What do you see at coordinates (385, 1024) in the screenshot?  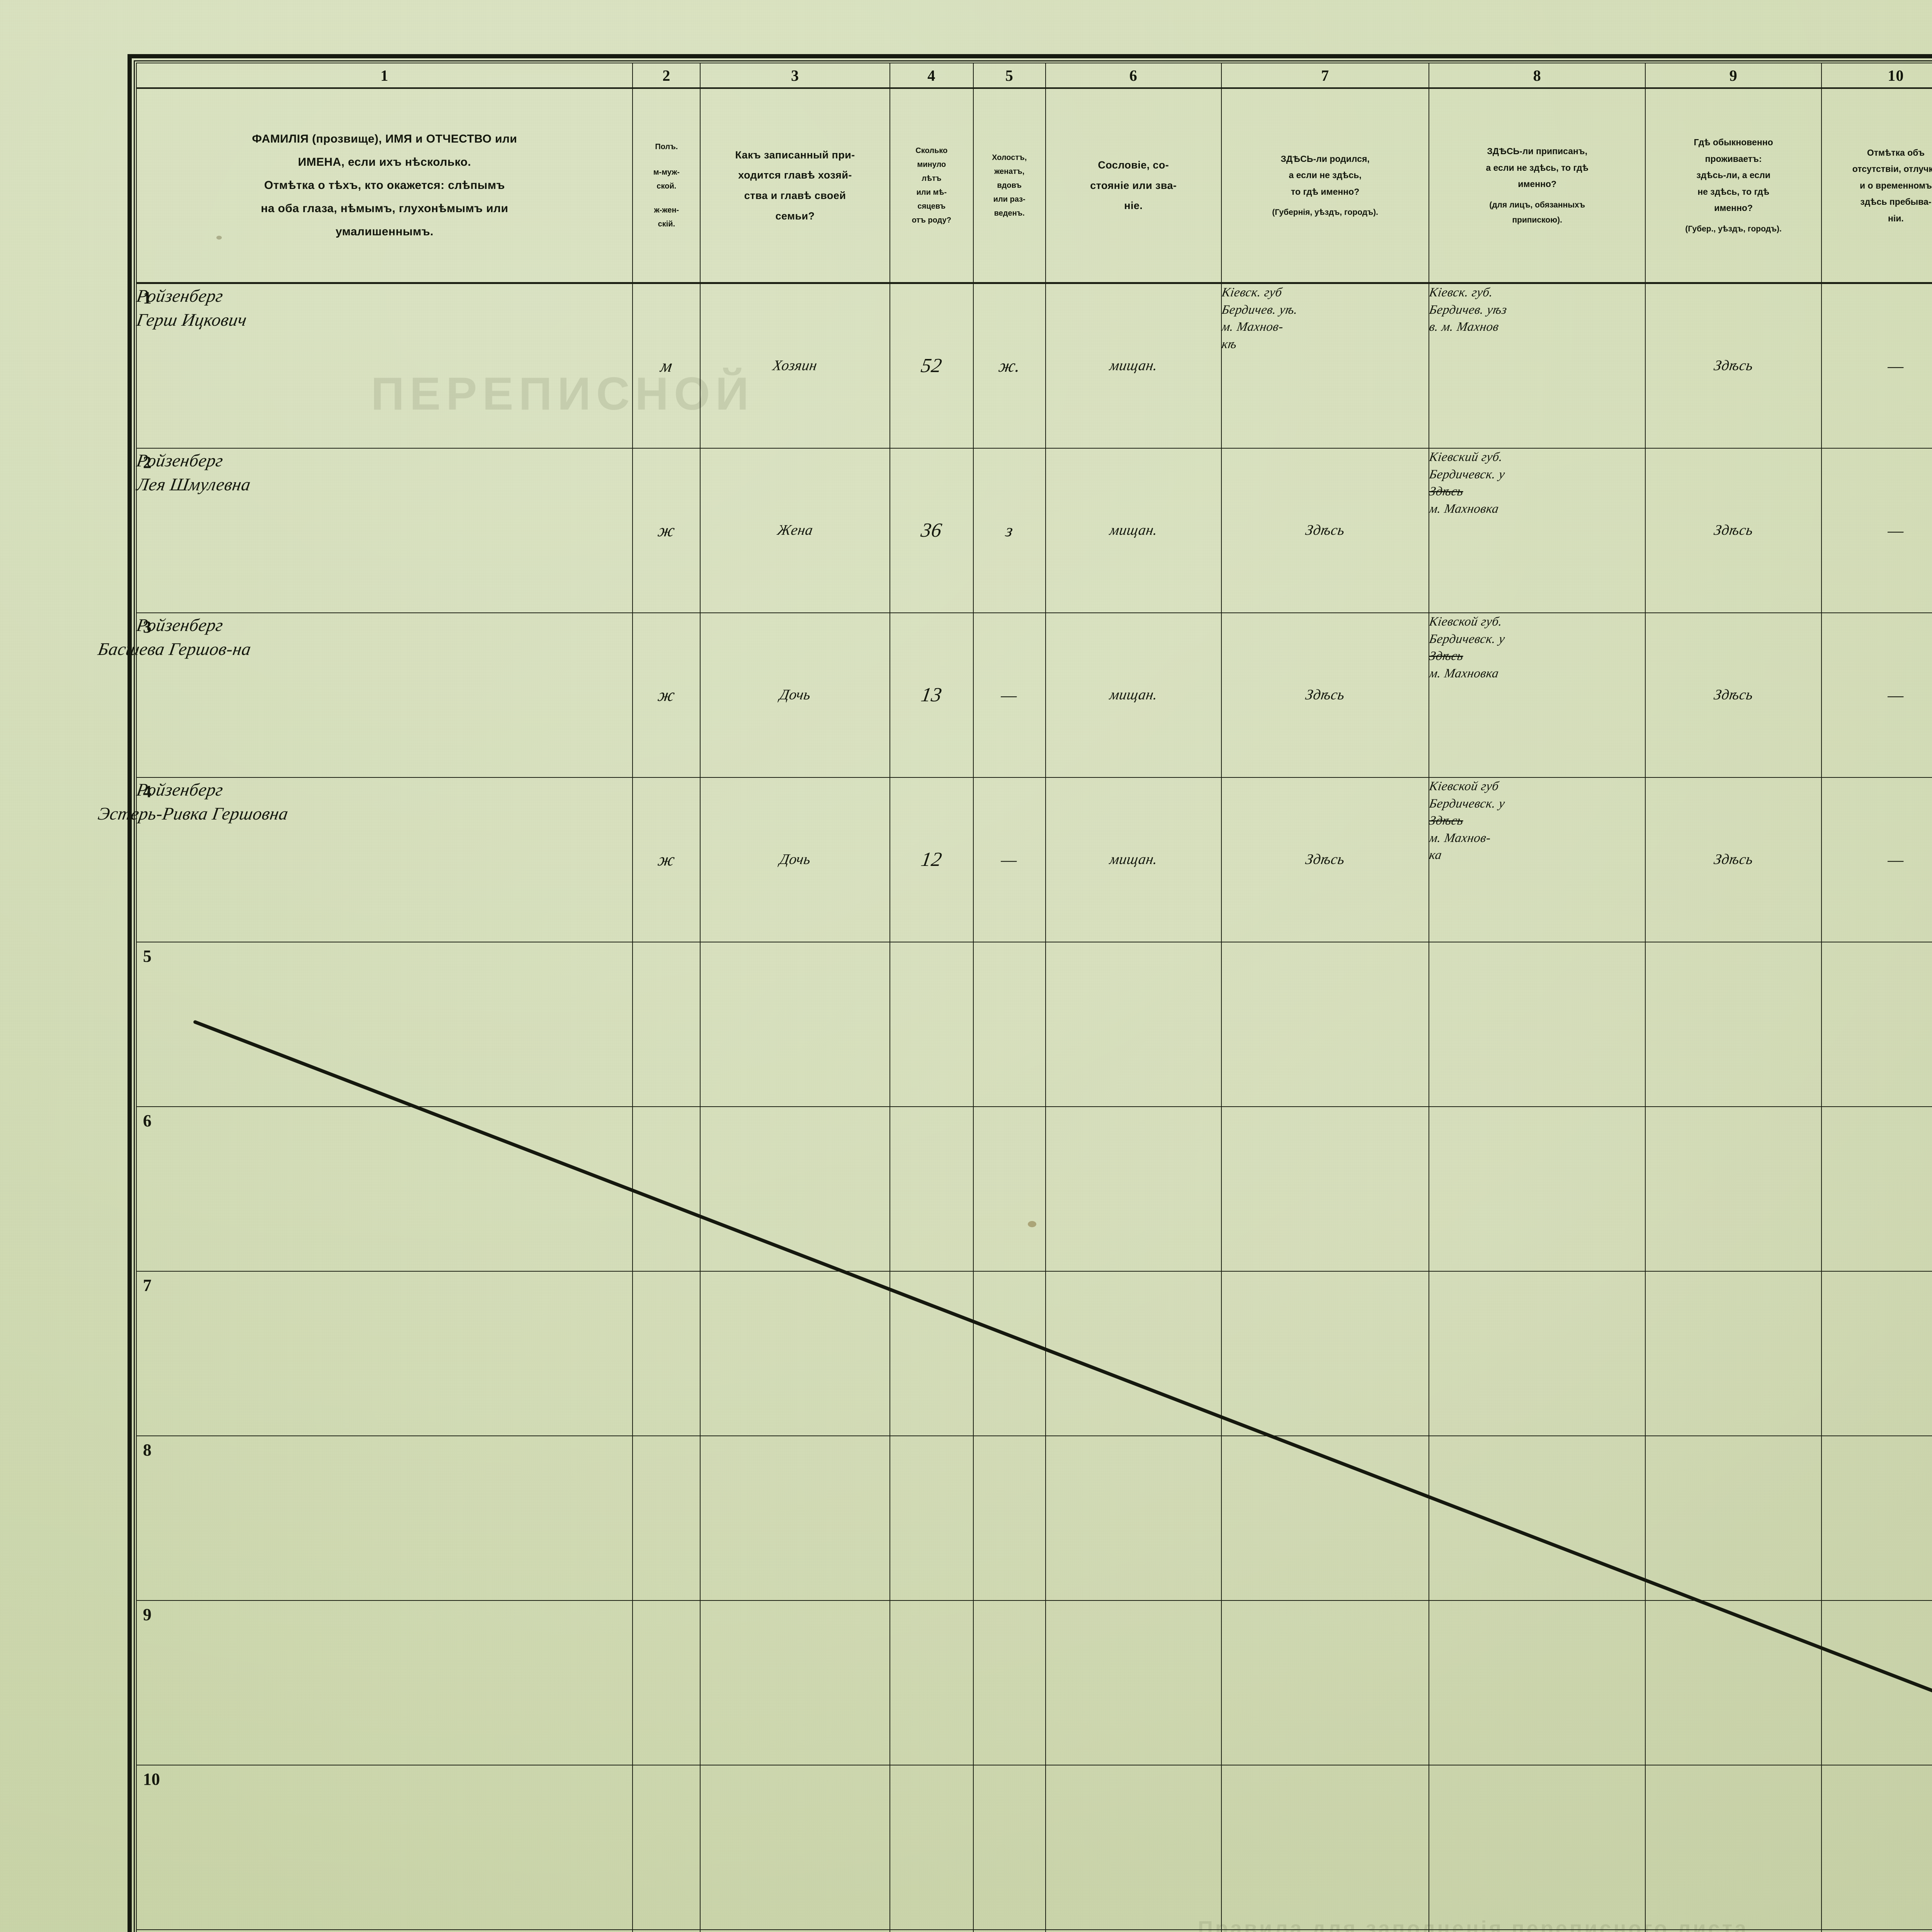 I see `cell-name: 5` at bounding box center [385, 1024].